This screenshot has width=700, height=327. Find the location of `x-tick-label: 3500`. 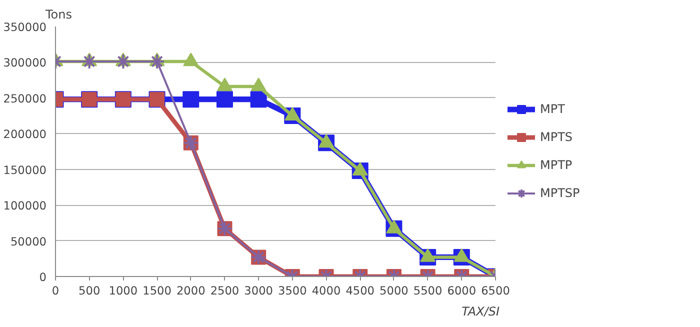

x-tick-label: 3500 is located at coordinates (292, 291).